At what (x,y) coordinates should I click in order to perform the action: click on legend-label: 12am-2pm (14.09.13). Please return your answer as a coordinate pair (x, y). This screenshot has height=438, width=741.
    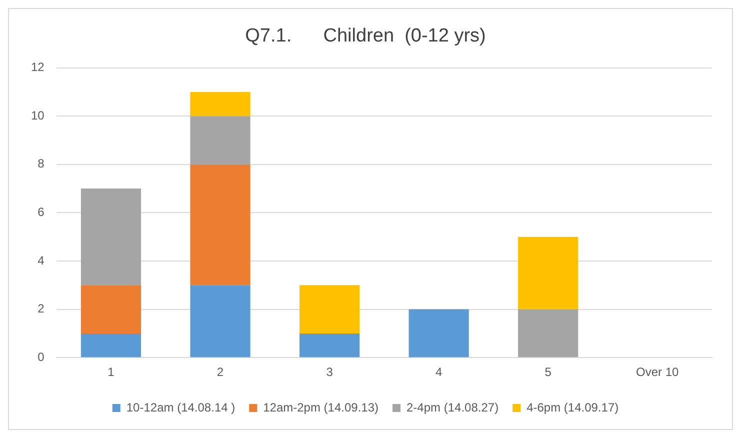
    Looking at the image, I should click on (321, 407).